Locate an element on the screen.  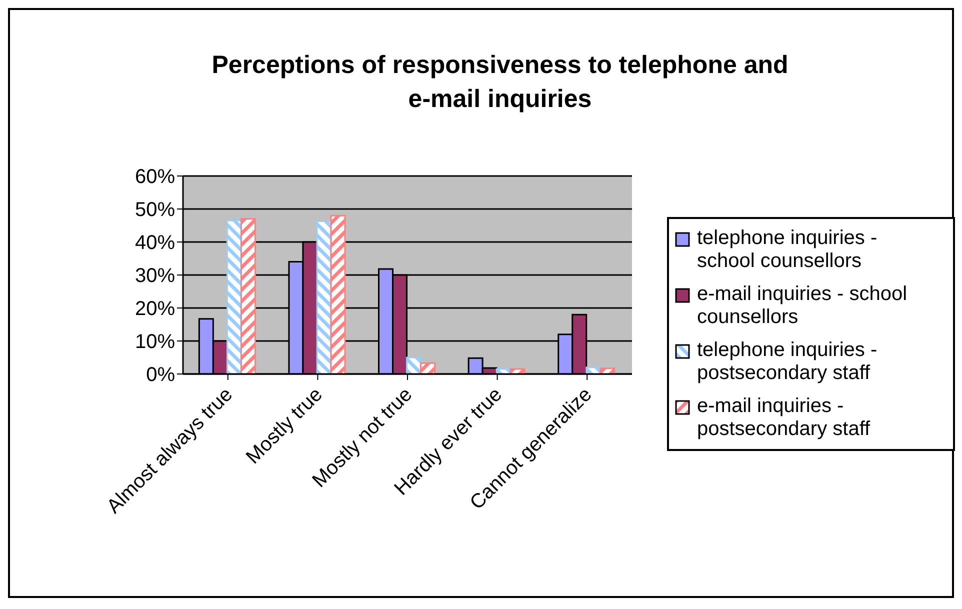
y-tick-label: 30% is located at coordinates (155, 276).